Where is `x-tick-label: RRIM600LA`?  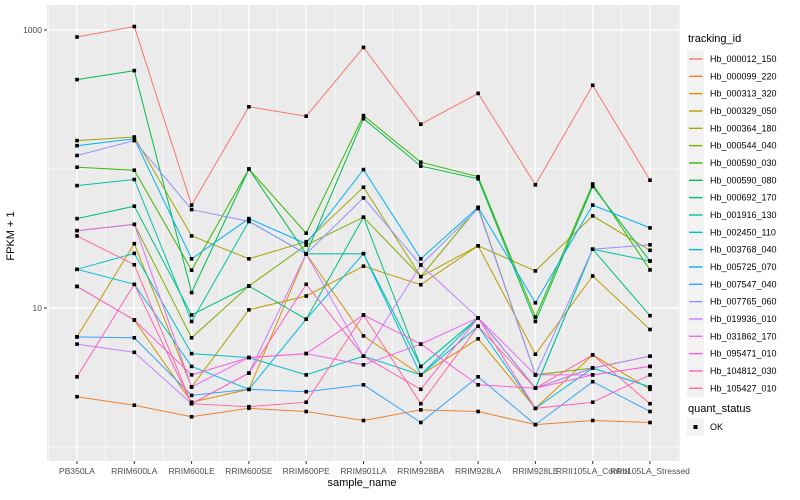 x-tick-label: RRIM600LA is located at coordinates (134, 471).